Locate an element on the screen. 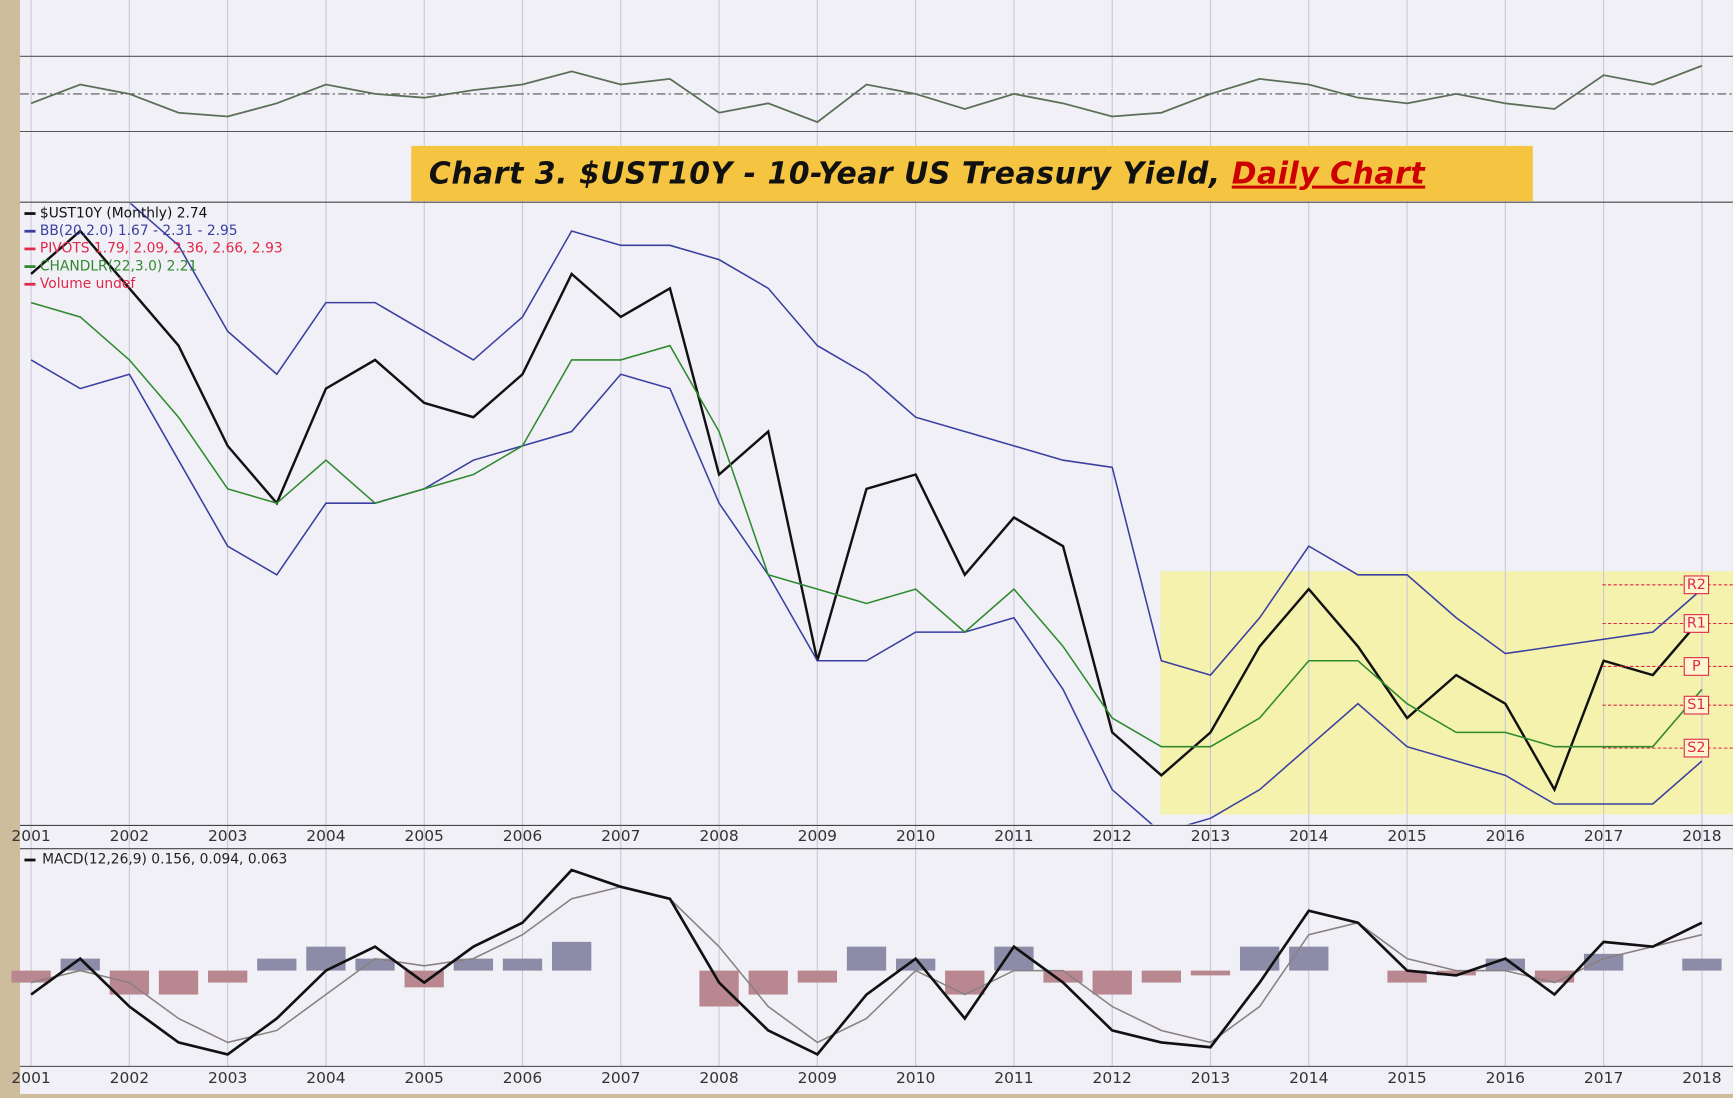 This screenshot has height=1098, width=1733. legend-label: BB(20,2.0) 1.67 - 2.31 - 2.95 is located at coordinates (139, 231).